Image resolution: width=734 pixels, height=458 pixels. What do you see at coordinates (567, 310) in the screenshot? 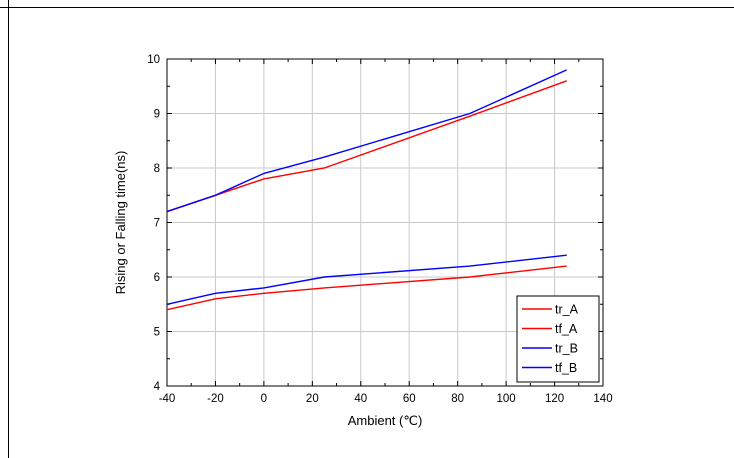
I see `legend-entry-label: tr_A` at bounding box center [567, 310].